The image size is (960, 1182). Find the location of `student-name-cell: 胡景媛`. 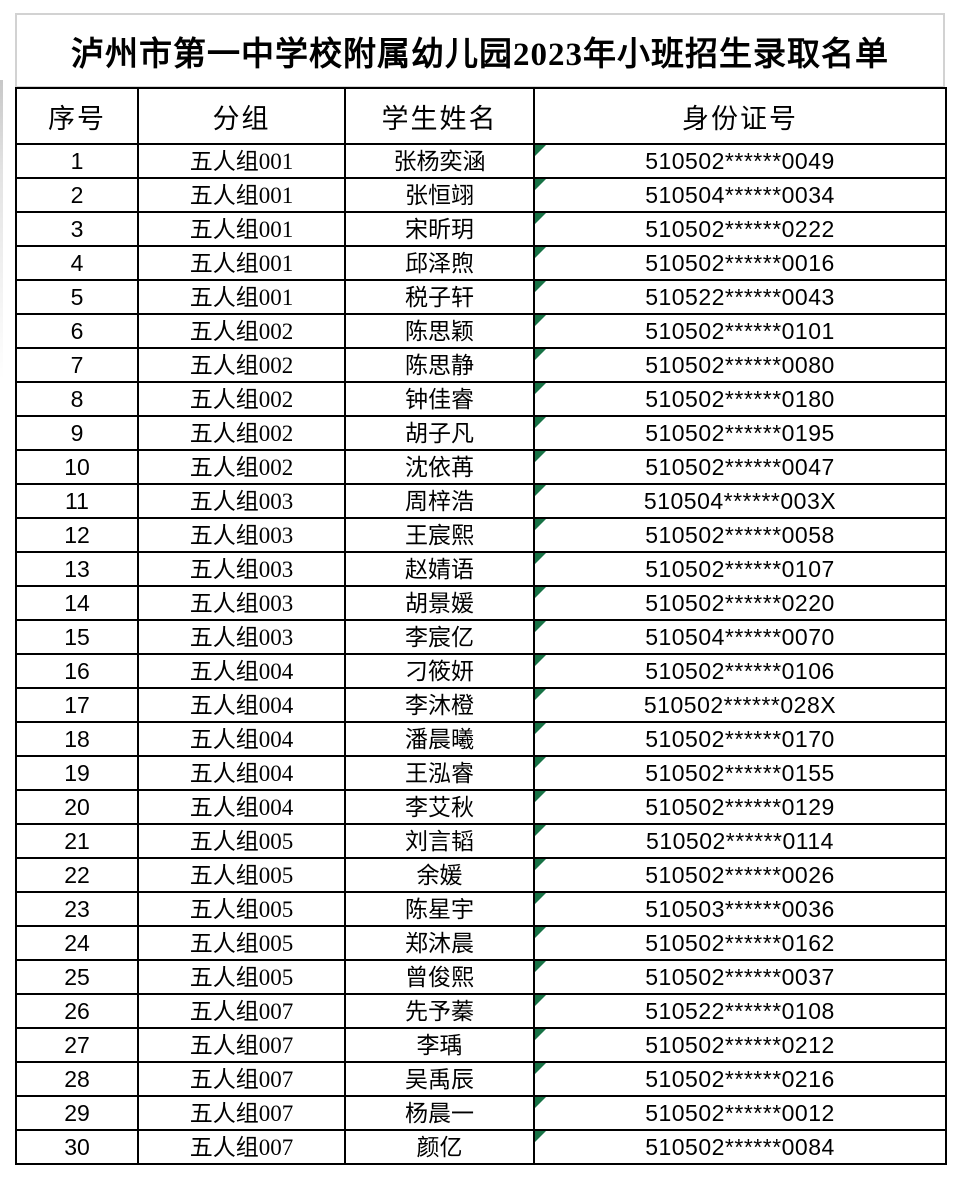

student-name-cell: 胡景媛 is located at coordinates (439, 603).